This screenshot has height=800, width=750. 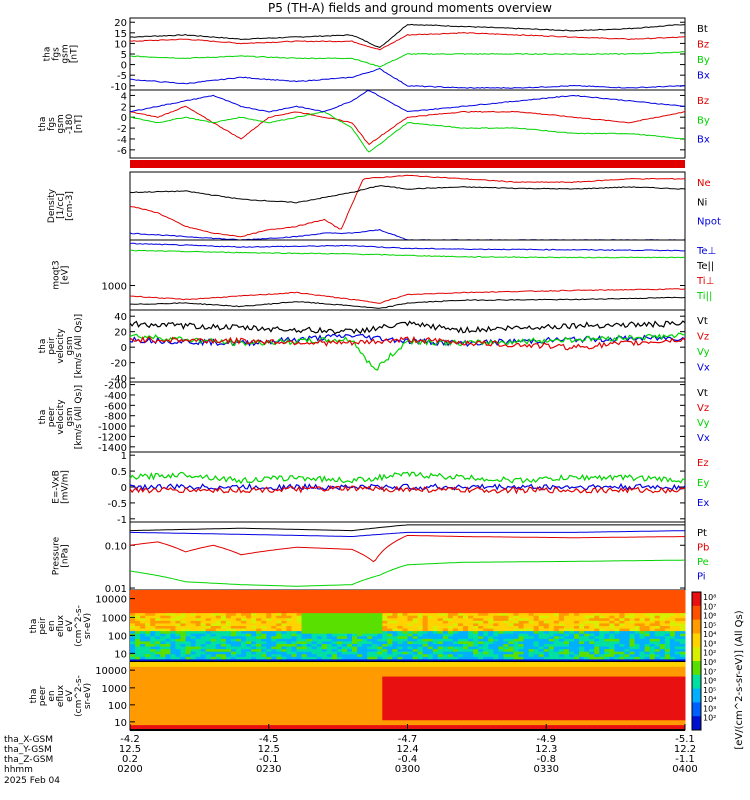 What do you see at coordinates (408, 626) in the screenshot?
I see `spectrogram-peir_spec` at bounding box center [408, 626].